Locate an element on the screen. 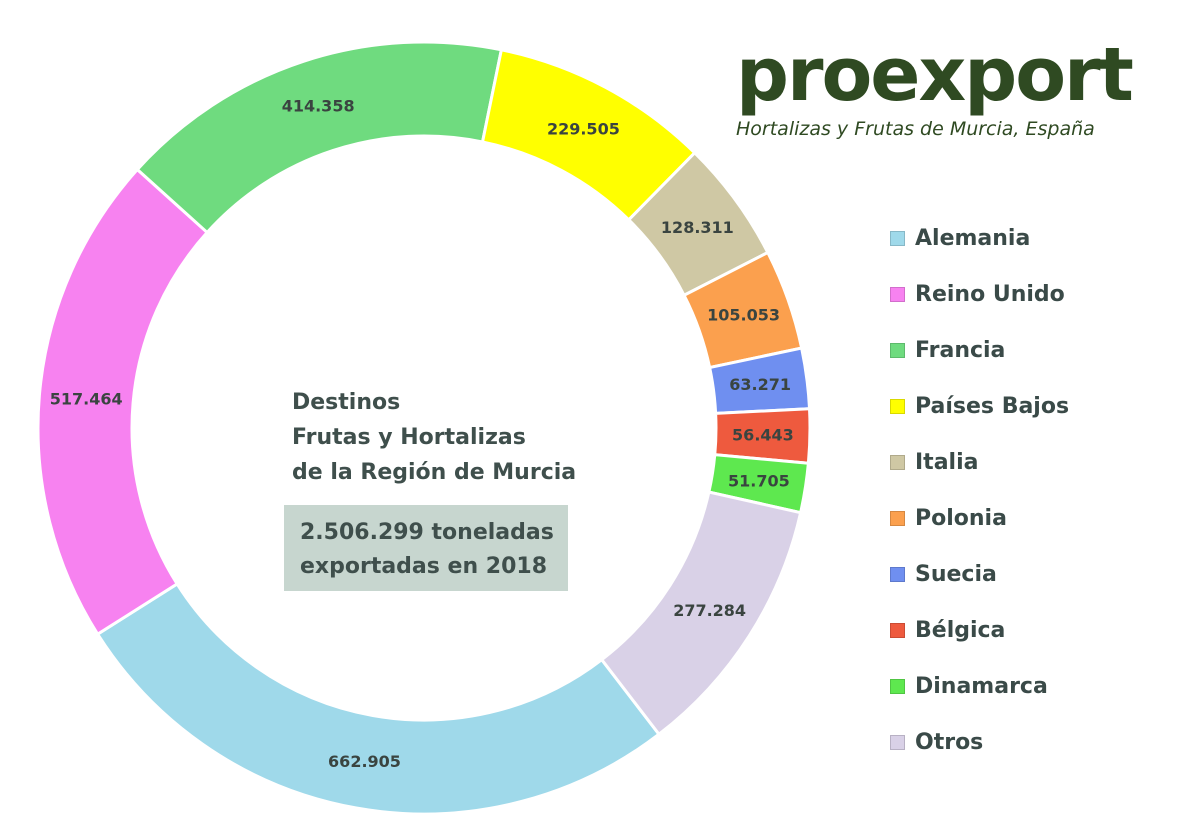  data-label: 105.053 is located at coordinates (743, 314).